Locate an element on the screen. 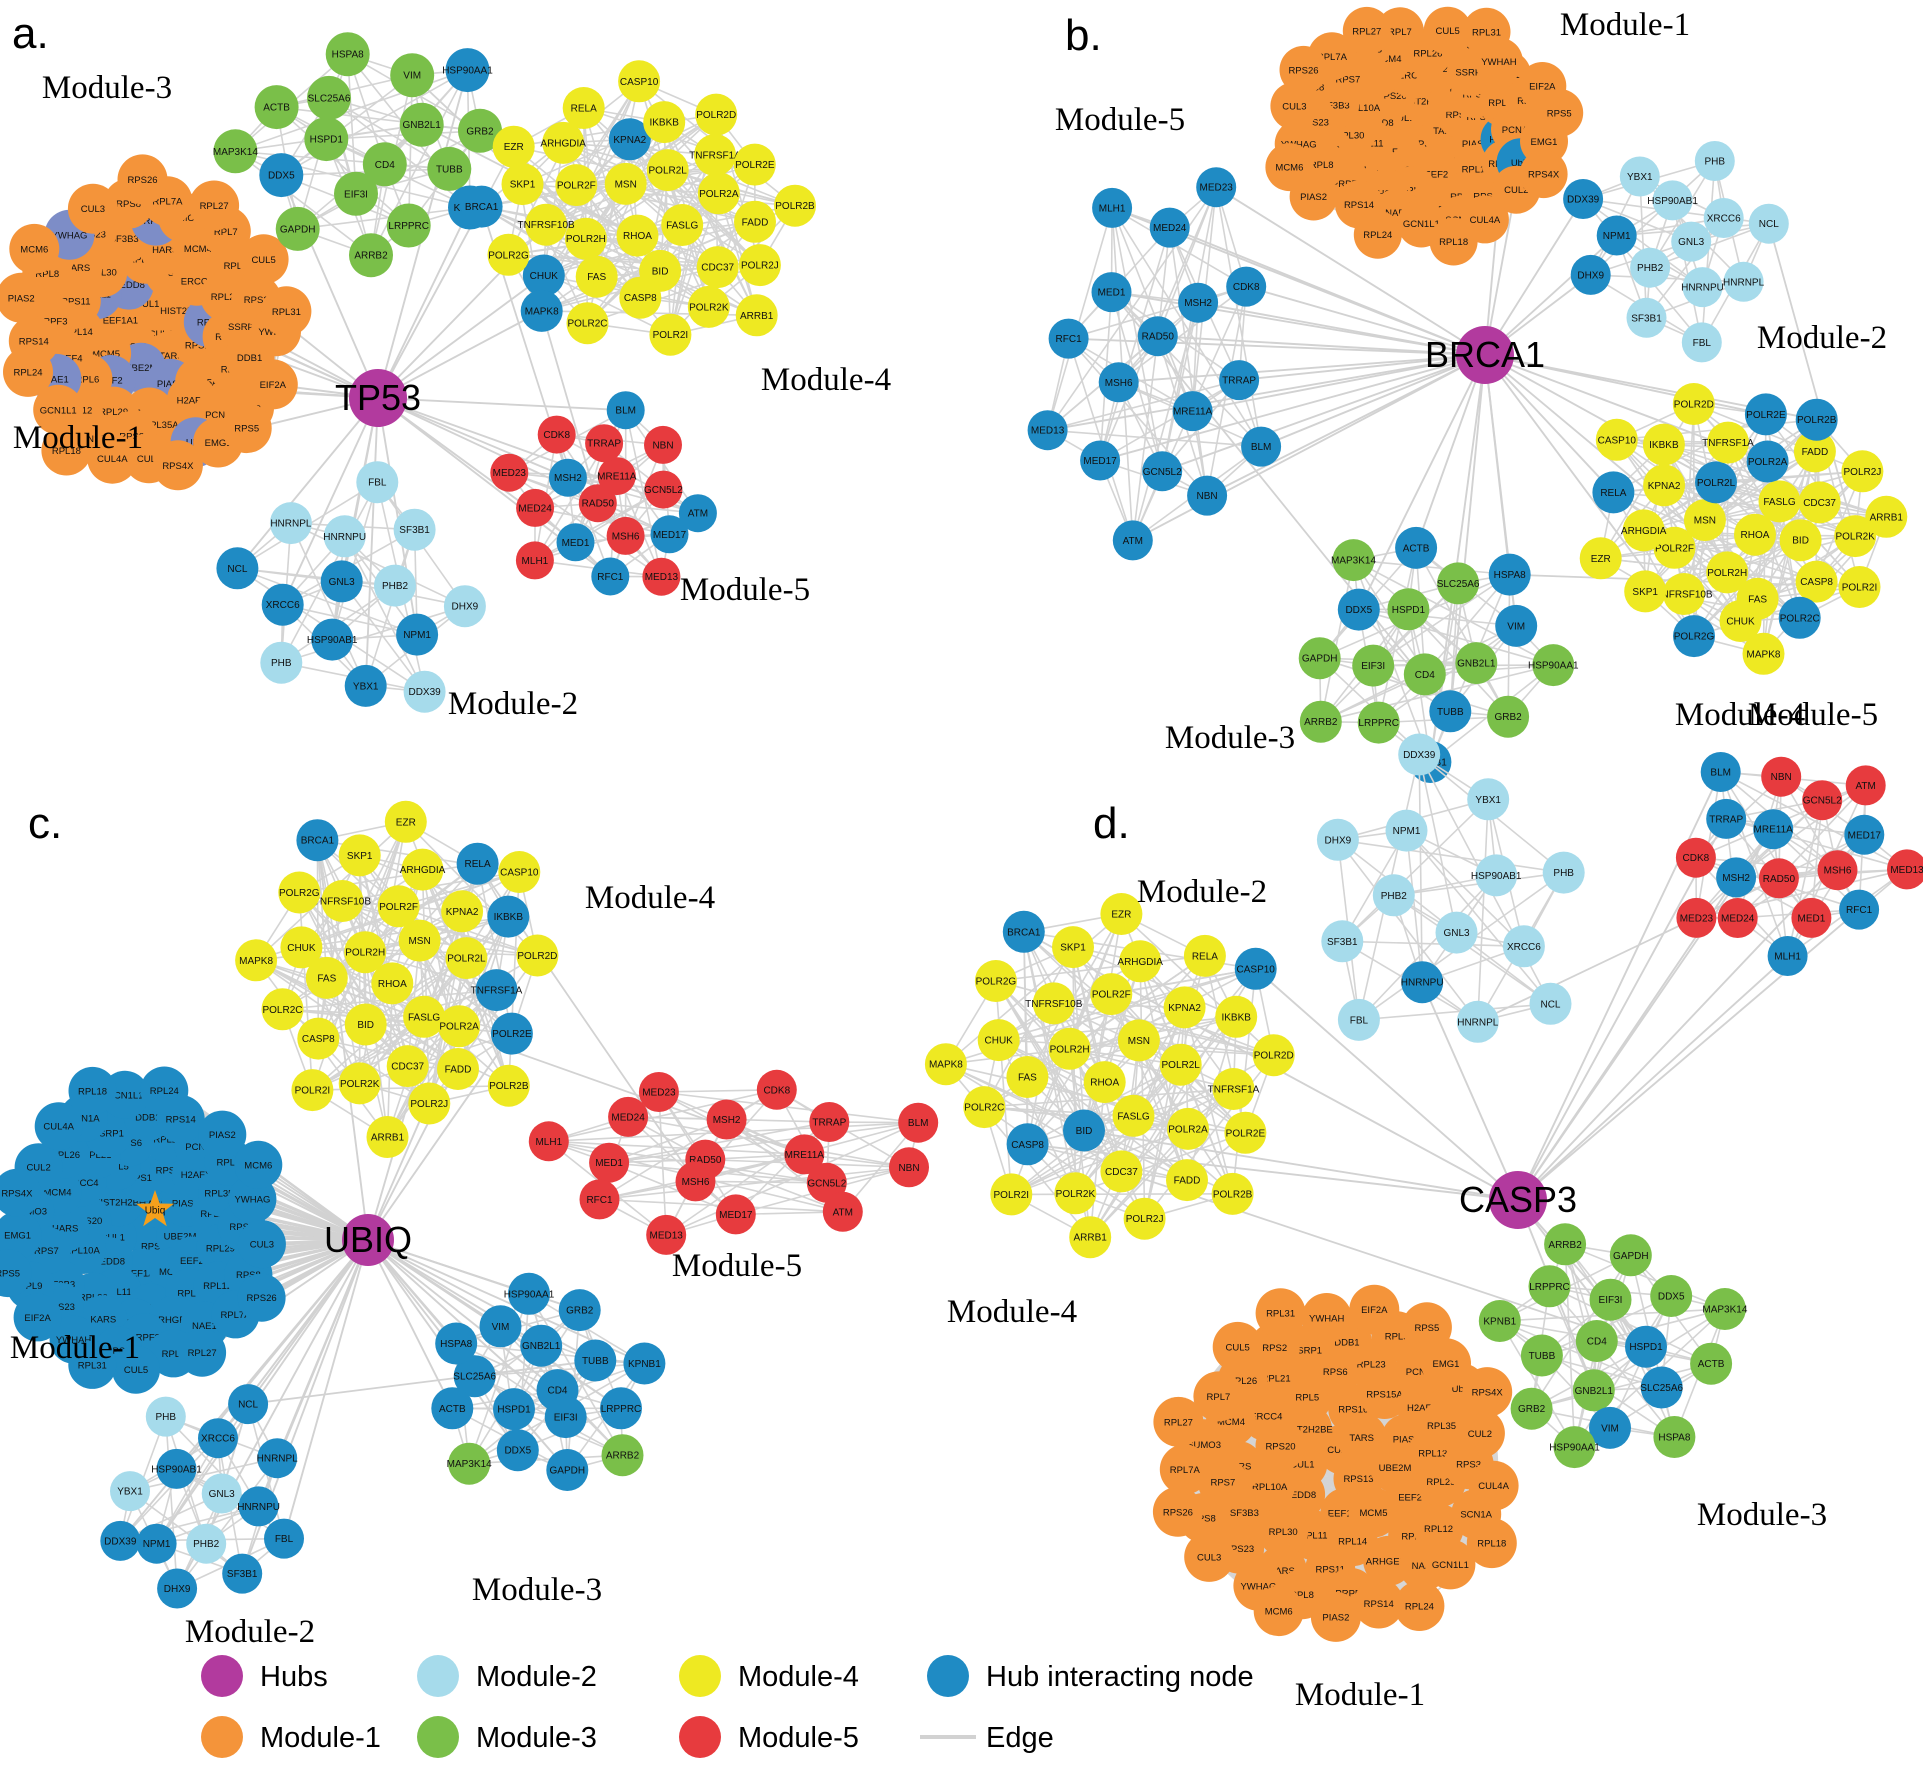 This screenshot has height=1775, width=1923. gene-node-CUL2 is located at coordinates (1479, 1433).